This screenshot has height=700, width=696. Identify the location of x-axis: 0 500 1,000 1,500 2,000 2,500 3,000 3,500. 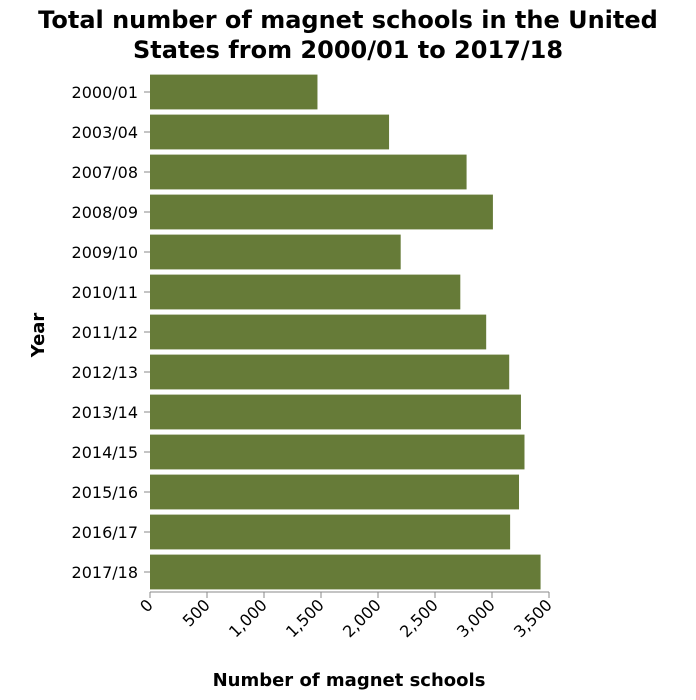
(346, 616).